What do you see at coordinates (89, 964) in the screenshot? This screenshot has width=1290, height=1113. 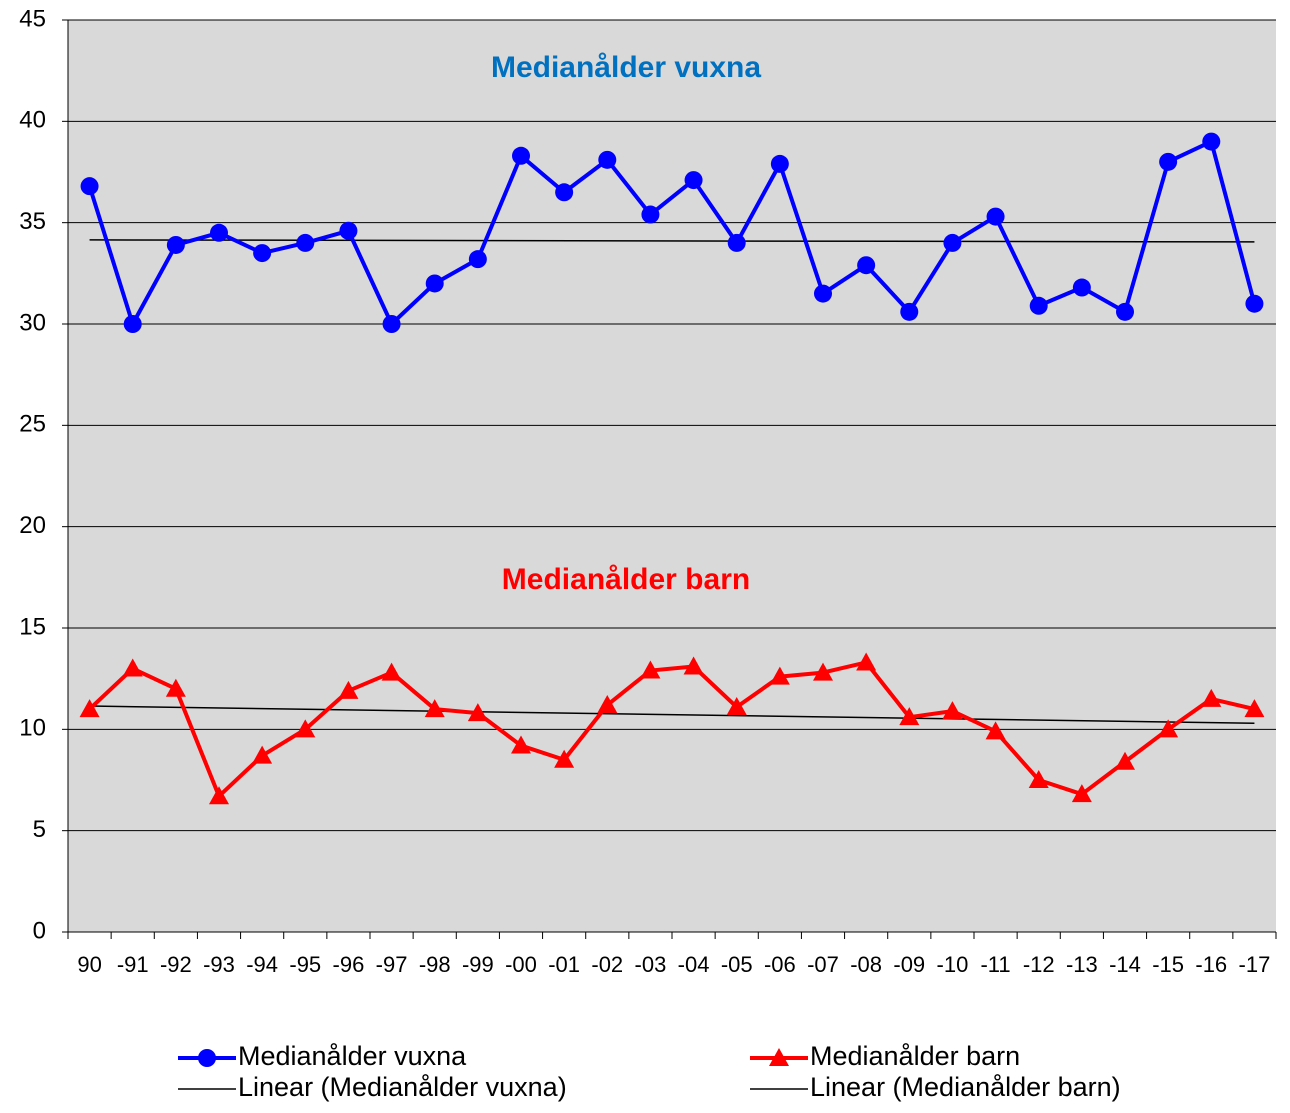 I see `x-tick-label: 90` at bounding box center [89, 964].